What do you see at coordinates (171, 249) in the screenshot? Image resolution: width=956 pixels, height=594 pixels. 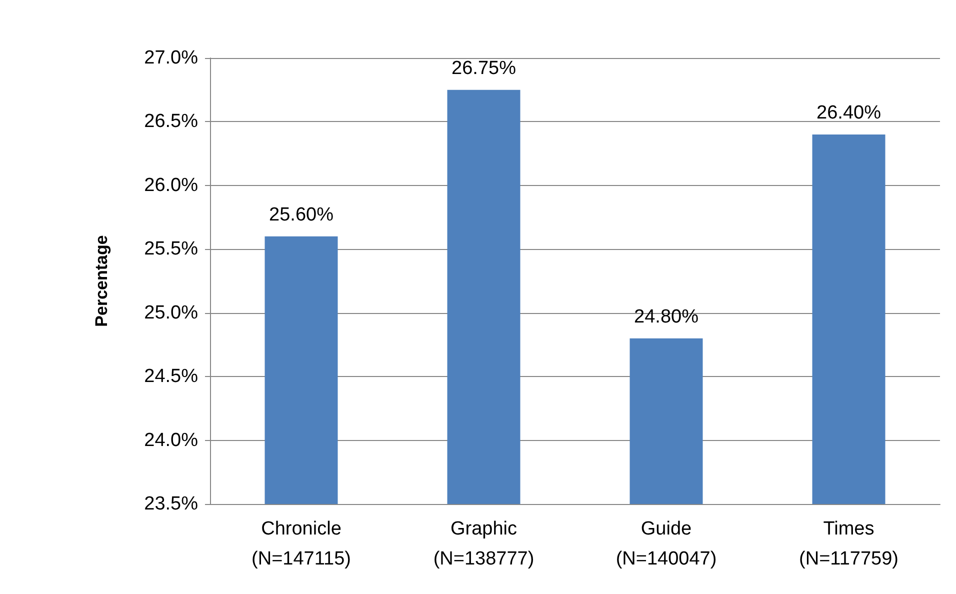 I see `y-tick-label: 25.5%` at bounding box center [171, 249].